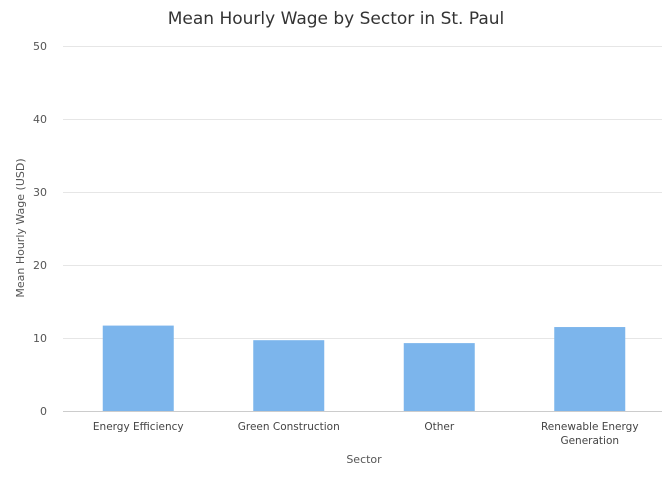 Image resolution: width=672 pixels, height=480 pixels. I want to click on y-axis-title: Mean Hourly Wage (USD), so click(20, 227).